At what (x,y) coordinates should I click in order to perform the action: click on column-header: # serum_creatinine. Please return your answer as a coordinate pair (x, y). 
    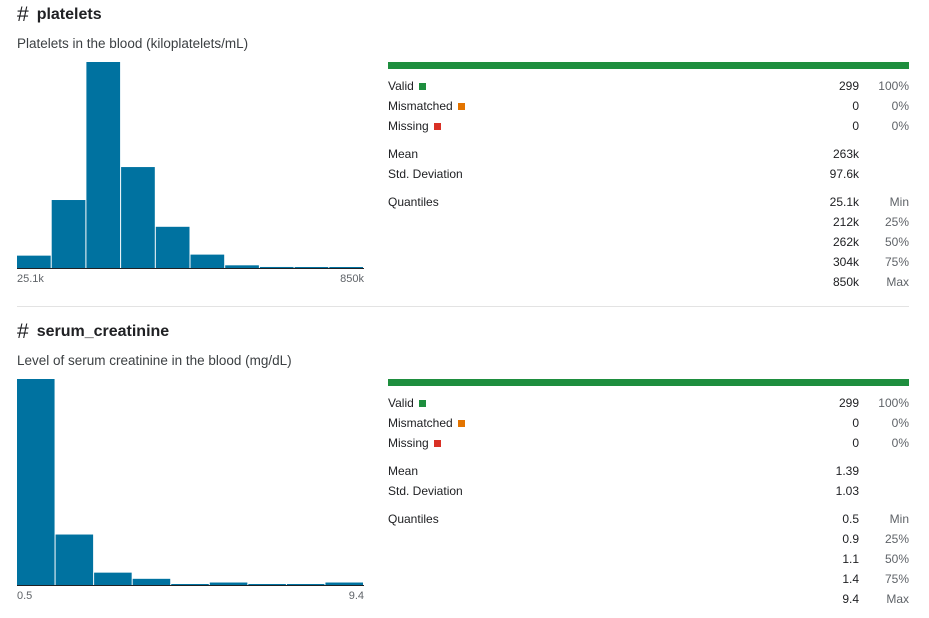
    Looking at the image, I should click on (93, 332).